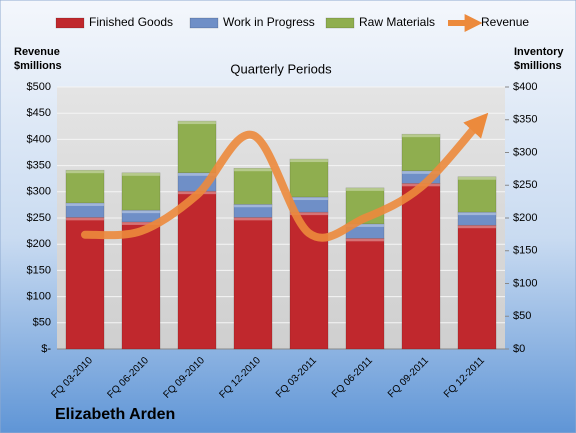 This screenshot has height=433, width=576. I want to click on y-tick-label: $350, so click(39, 166).